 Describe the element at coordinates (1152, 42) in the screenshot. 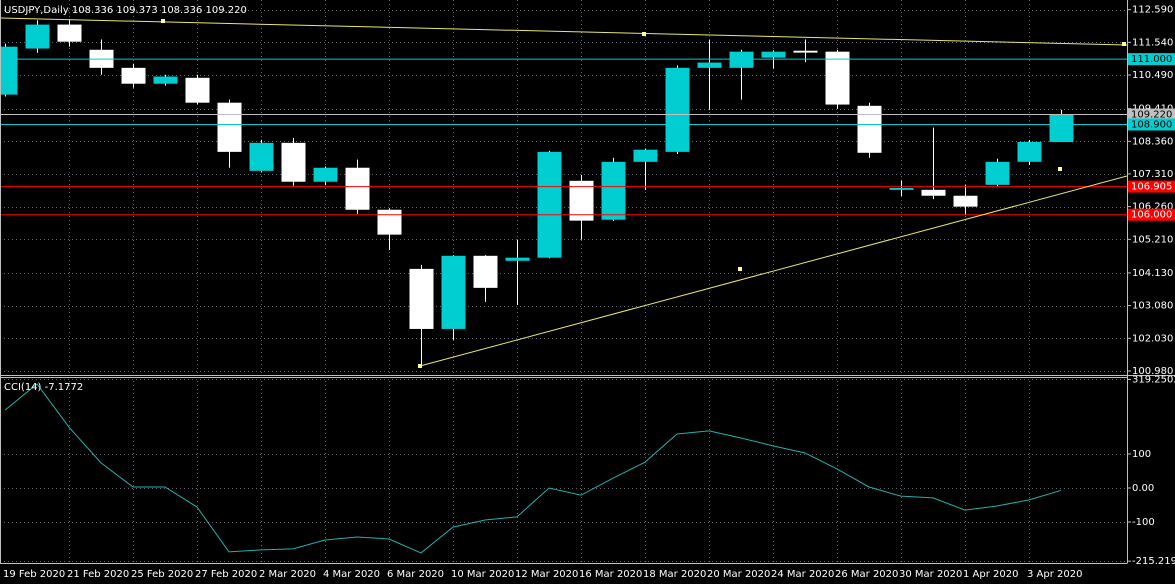

I see `y-tick-label: 111.540` at that location.